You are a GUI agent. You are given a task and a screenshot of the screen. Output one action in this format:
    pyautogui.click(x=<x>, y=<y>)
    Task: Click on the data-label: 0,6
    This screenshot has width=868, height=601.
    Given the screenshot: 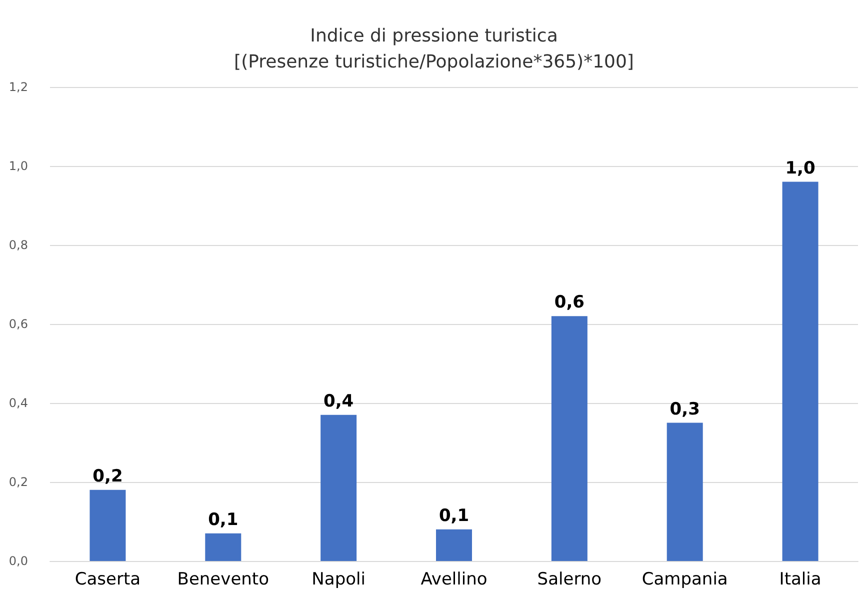 What is the action you would take?
    pyautogui.click(x=569, y=302)
    